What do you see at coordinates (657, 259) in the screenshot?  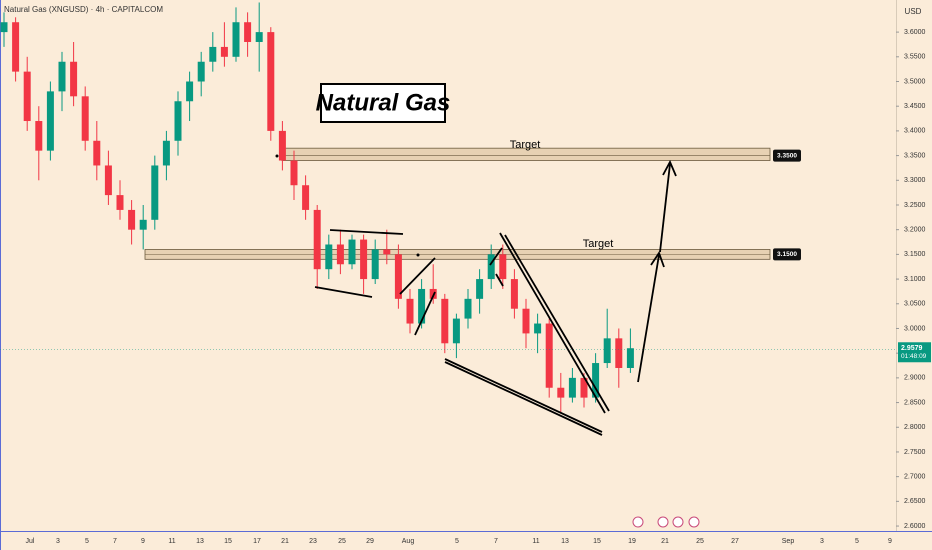 I see `arrow-head` at bounding box center [657, 259].